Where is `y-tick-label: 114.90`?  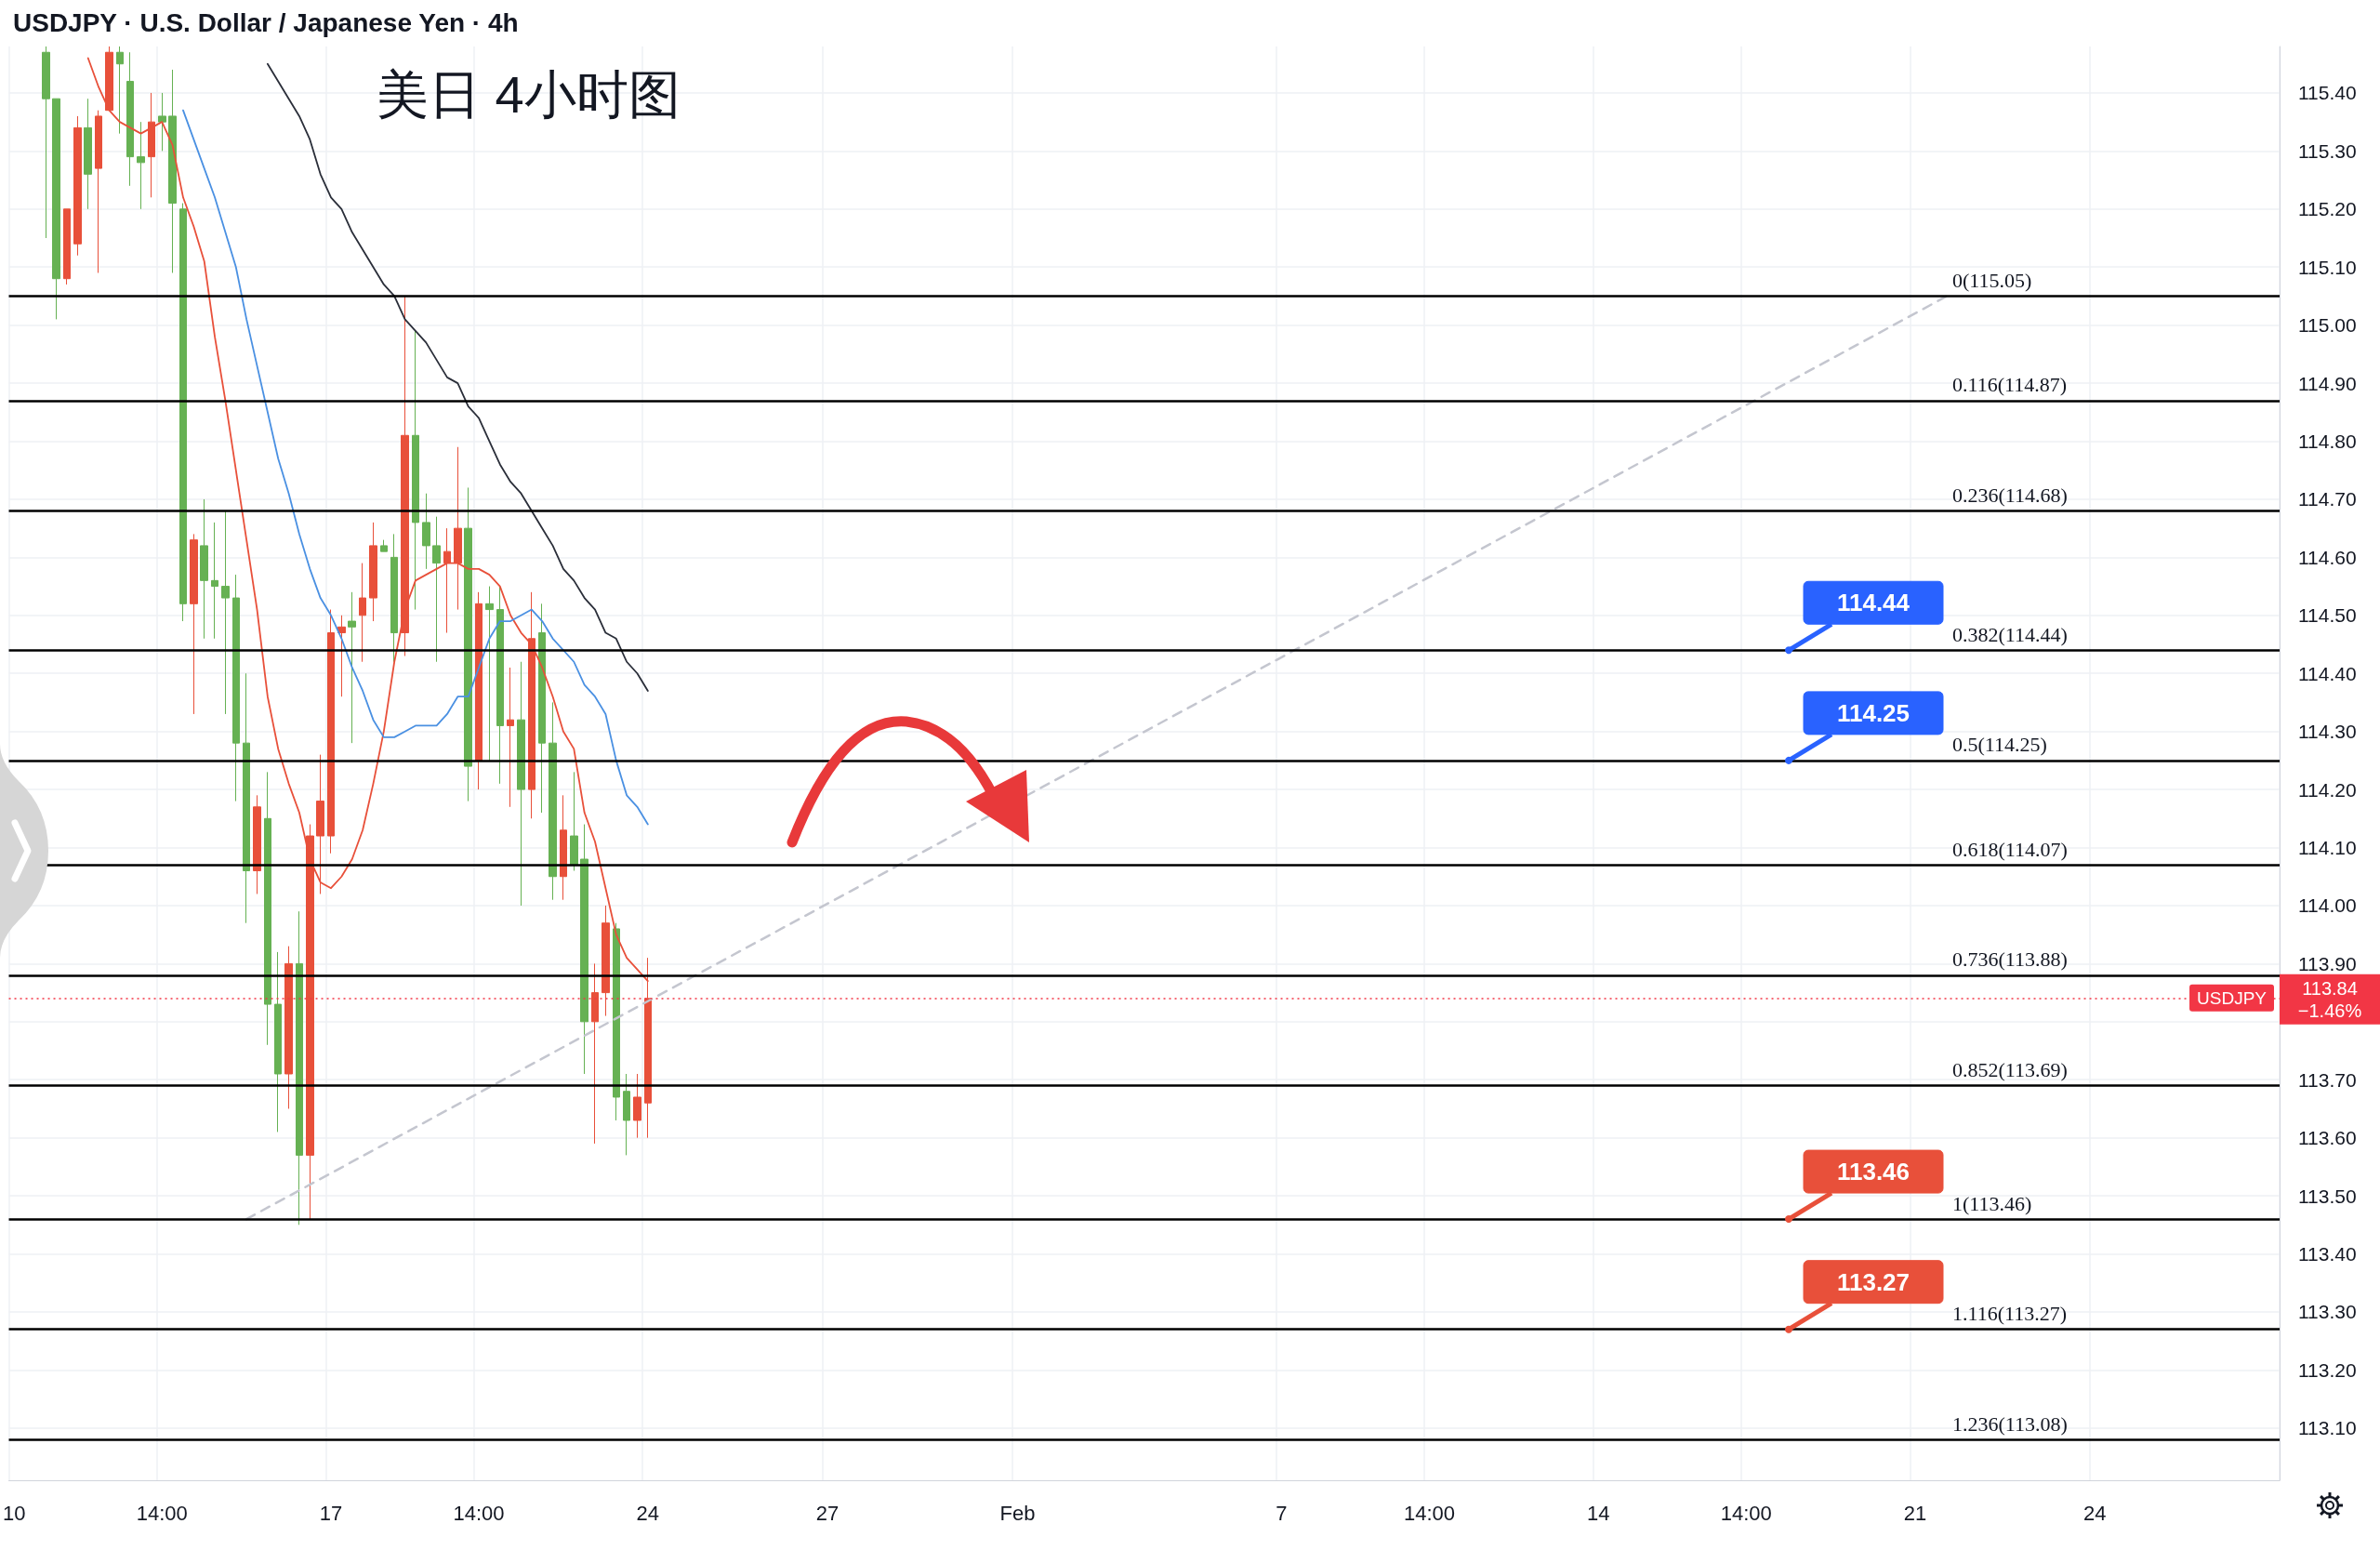 y-tick-label: 114.90 is located at coordinates (2327, 383).